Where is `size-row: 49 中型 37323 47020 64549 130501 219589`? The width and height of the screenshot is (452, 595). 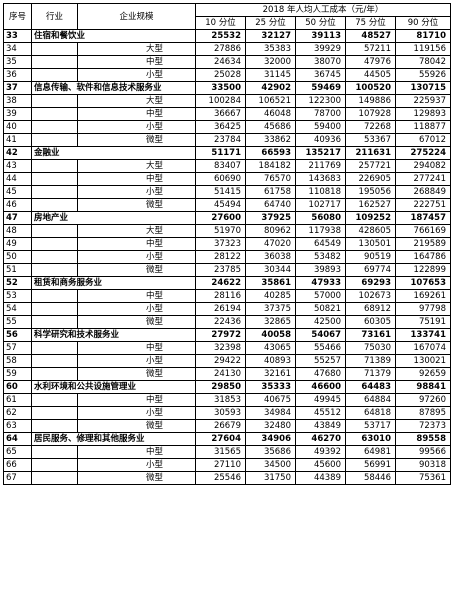 size-row: 49 中型 37323 47020 64549 130501 219589 is located at coordinates (227, 244).